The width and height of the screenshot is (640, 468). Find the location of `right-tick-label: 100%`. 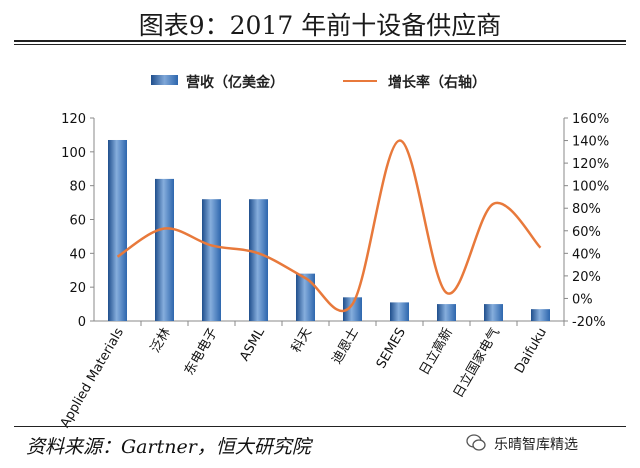

right-tick-label: 100% is located at coordinates (590, 187).